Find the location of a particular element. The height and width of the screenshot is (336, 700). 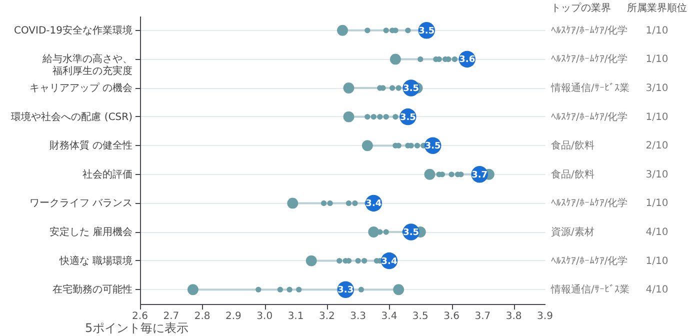

text: 5ポイント毎に表示 is located at coordinates (137, 328).